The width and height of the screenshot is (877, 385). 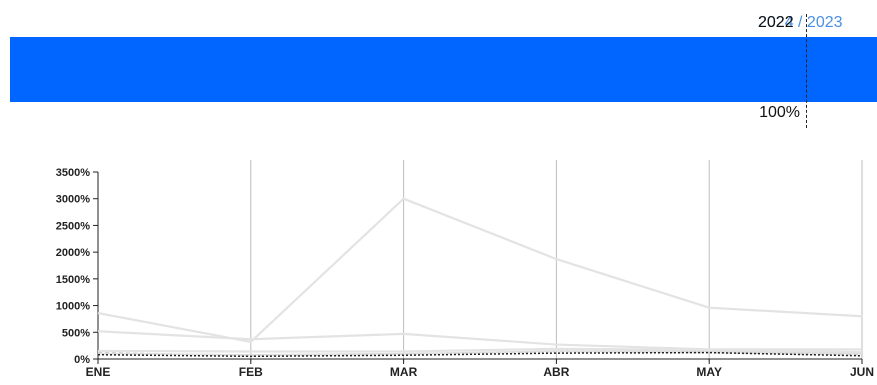 What do you see at coordinates (709, 372) in the screenshot?
I see `x-tick-label: MAY` at bounding box center [709, 372].